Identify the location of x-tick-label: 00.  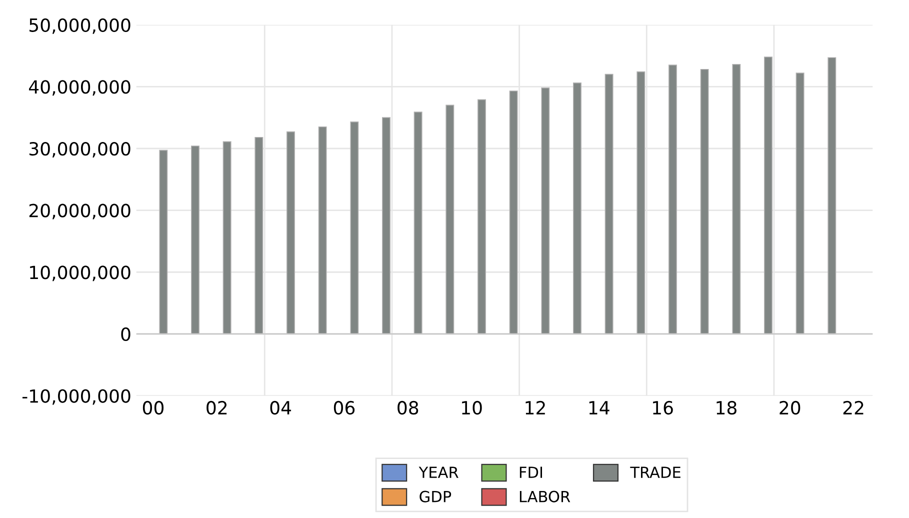
(153, 407).